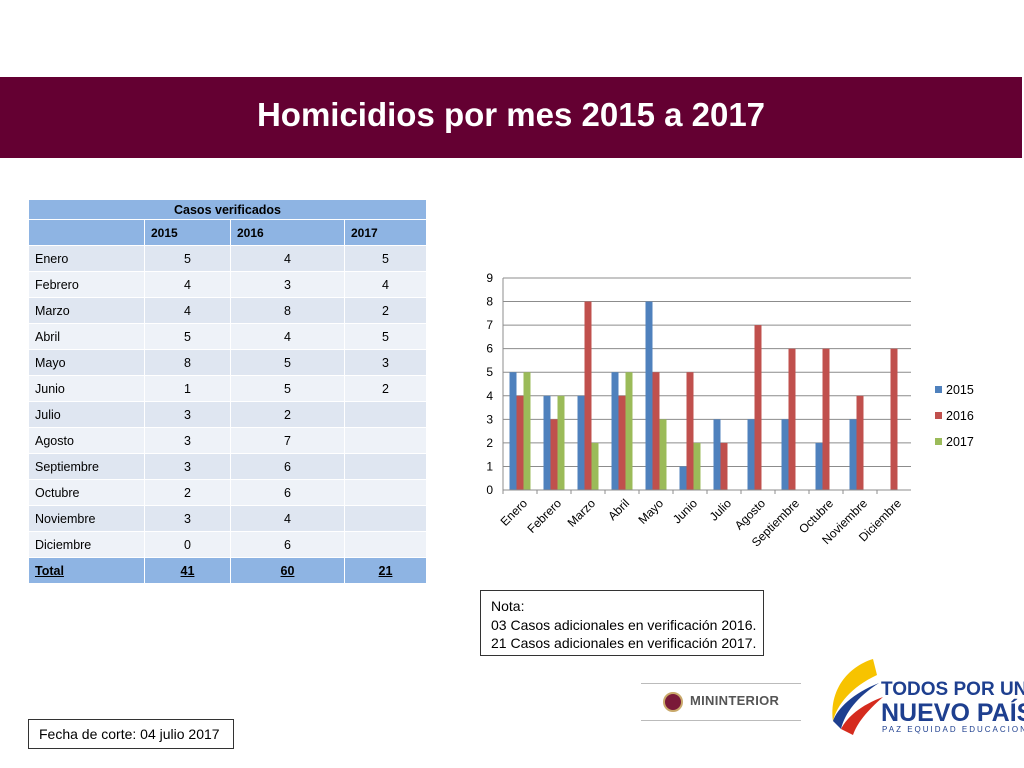 This screenshot has width=1024, height=768. I want to click on total-2015: 41, so click(187, 570).